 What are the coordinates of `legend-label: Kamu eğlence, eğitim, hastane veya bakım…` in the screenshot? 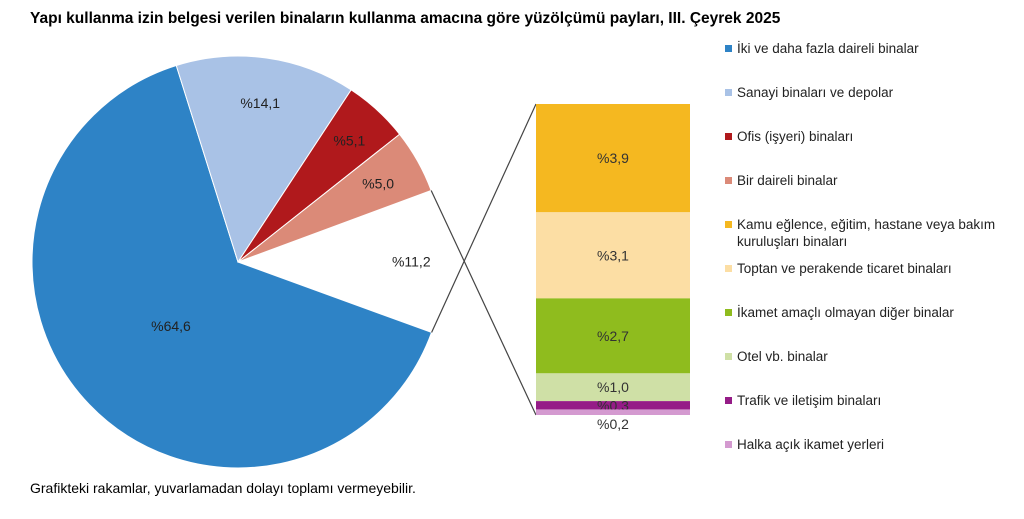 It's located at (866, 233).